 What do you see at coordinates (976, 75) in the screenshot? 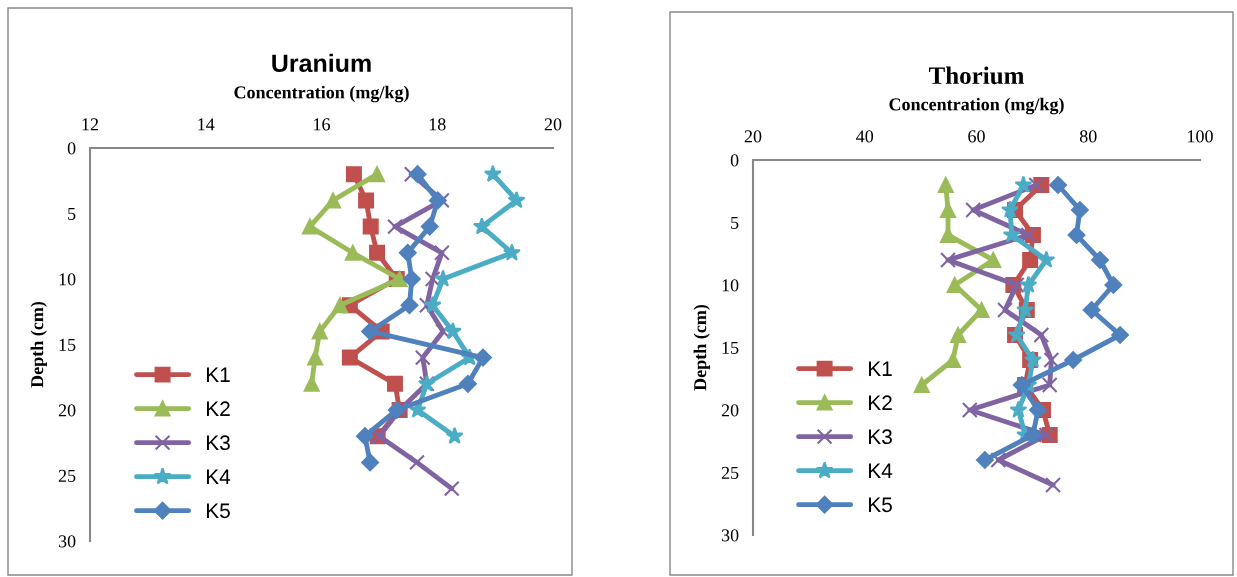
I see `chart-title: Thorium` at bounding box center [976, 75].